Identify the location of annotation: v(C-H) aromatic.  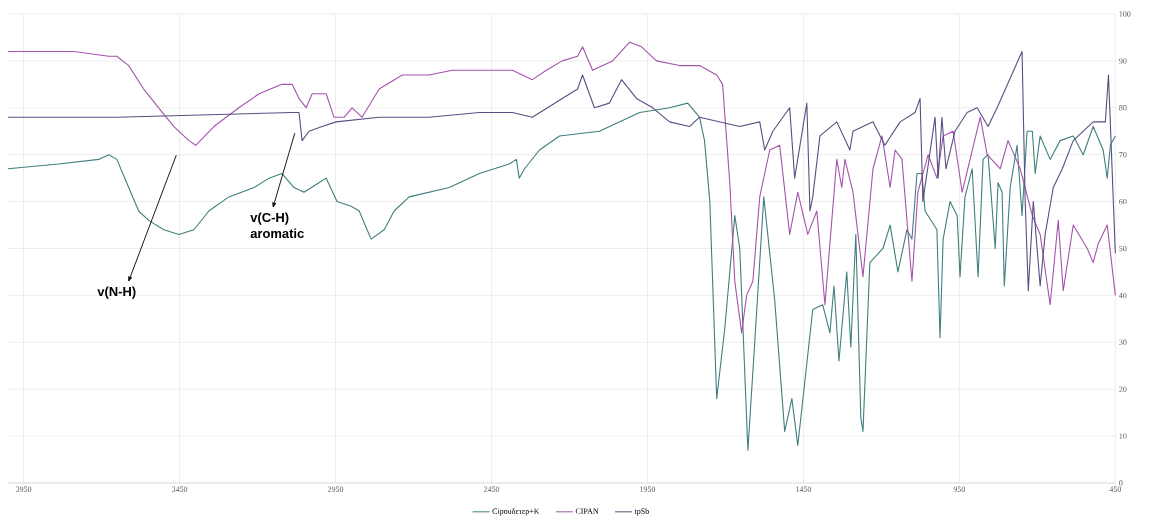
(277, 225).